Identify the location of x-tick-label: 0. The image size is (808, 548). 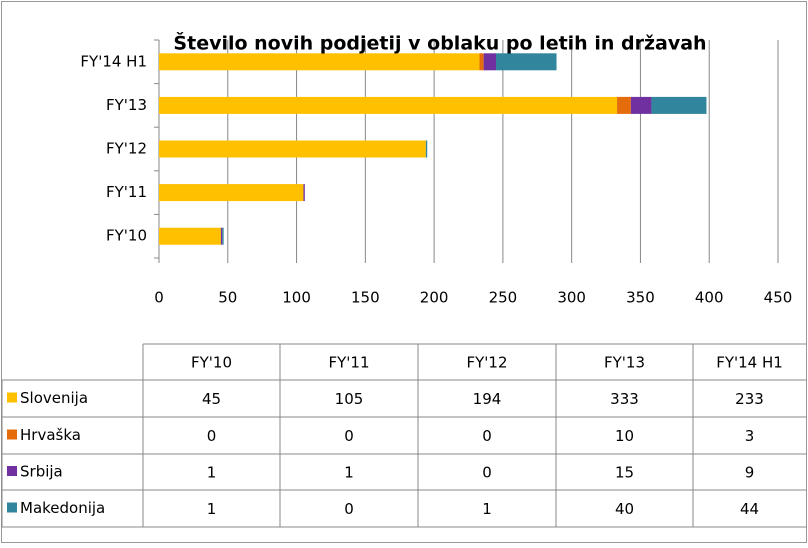
(159, 298).